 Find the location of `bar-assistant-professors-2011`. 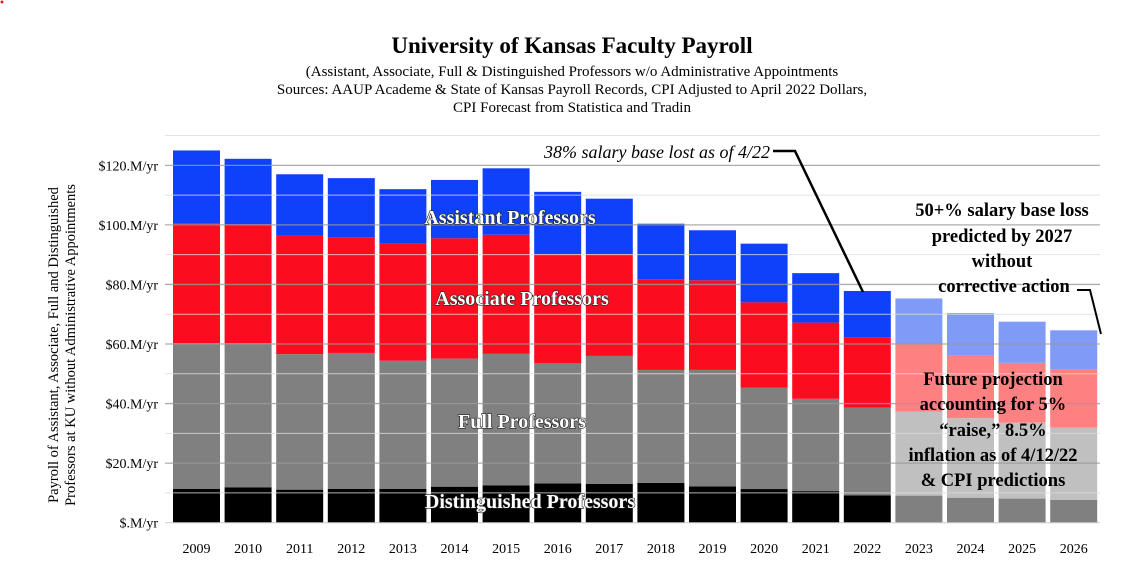

bar-assistant-professors-2011 is located at coordinates (300, 205).